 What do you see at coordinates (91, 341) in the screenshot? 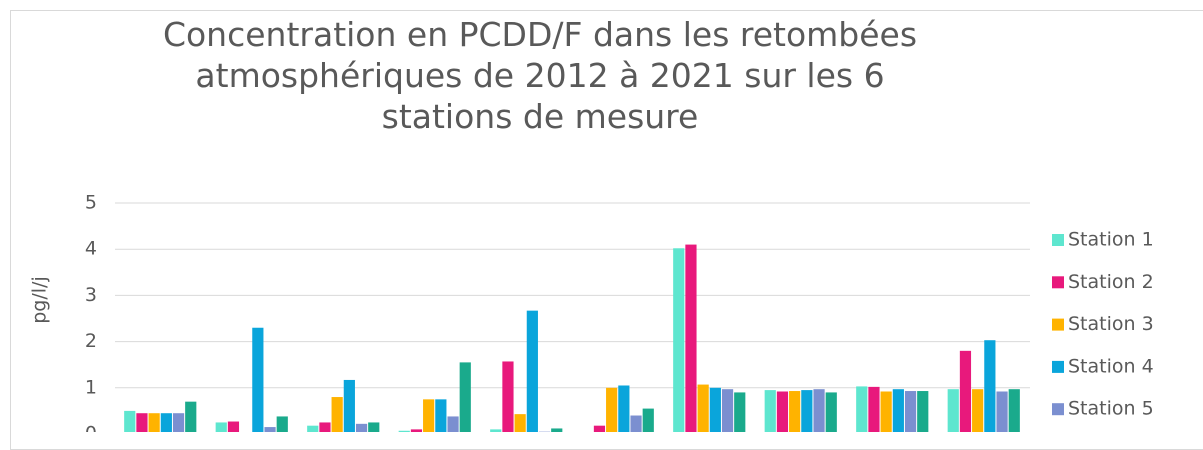
I see `y-tick-label: 2` at bounding box center [91, 341].